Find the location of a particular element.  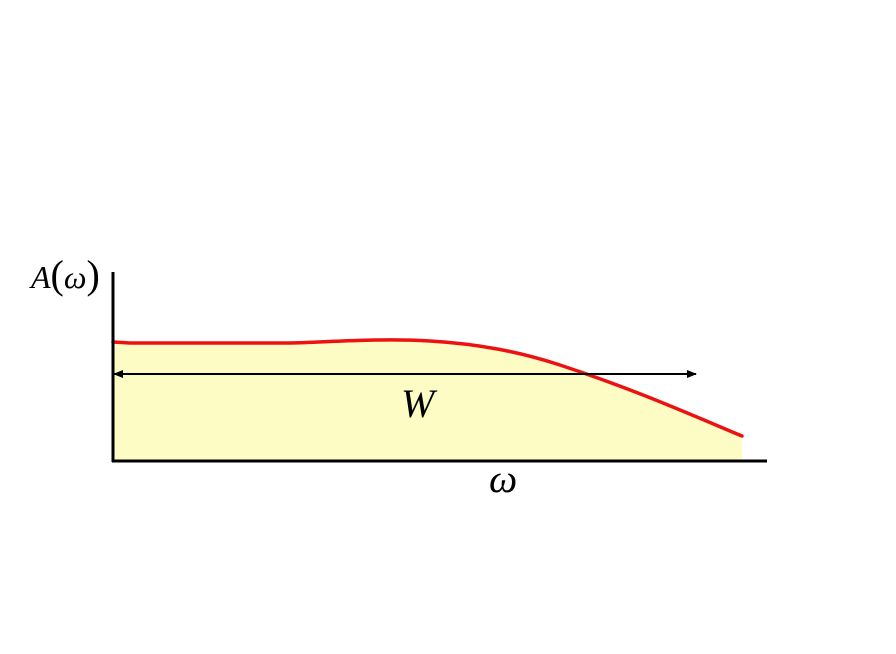

bandwidth-label: W is located at coordinates (419, 403).